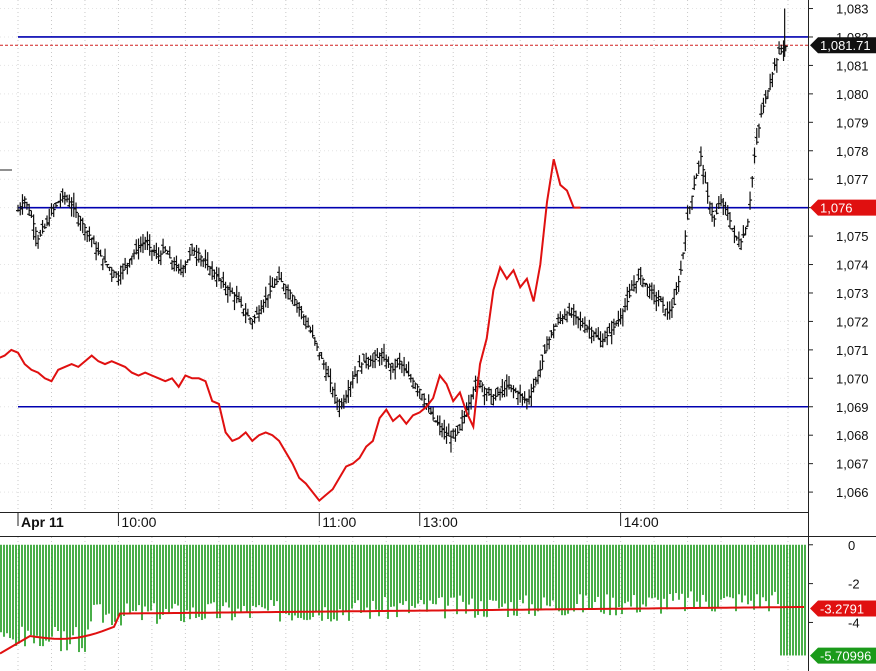 Image resolution: width=876 pixels, height=671 pixels. What do you see at coordinates (852, 321) in the screenshot?
I see `y-tick-label: 1,072` at bounding box center [852, 321].